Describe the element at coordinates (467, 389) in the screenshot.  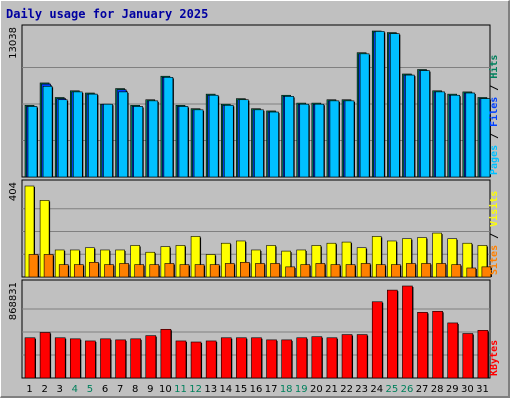
I see `day-label-30: 30` at that location.